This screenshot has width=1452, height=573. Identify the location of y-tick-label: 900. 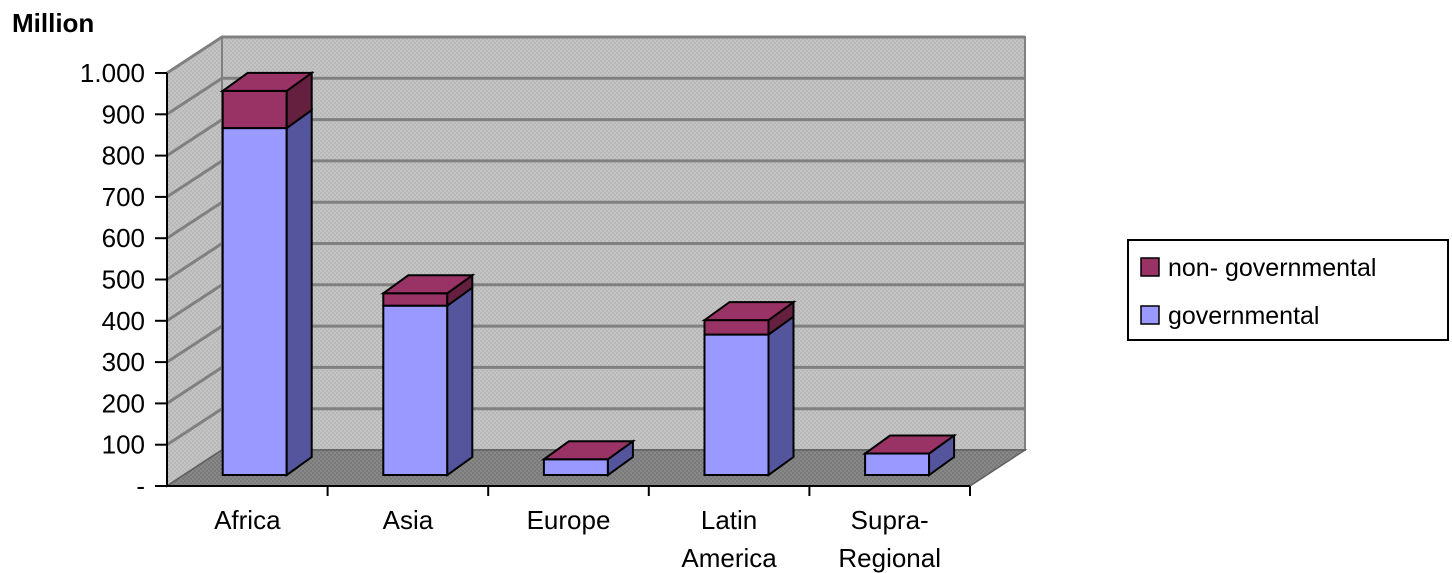
(123, 114).